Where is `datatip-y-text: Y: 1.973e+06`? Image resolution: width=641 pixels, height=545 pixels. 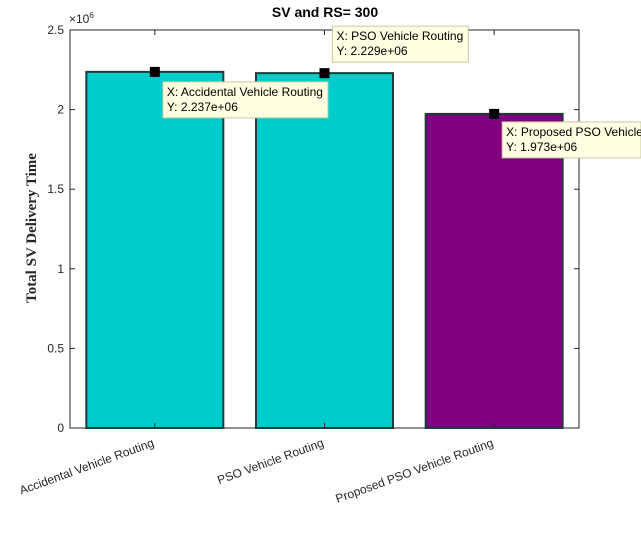
datatip-y-text: Y: 1.973e+06 is located at coordinates (541, 147).